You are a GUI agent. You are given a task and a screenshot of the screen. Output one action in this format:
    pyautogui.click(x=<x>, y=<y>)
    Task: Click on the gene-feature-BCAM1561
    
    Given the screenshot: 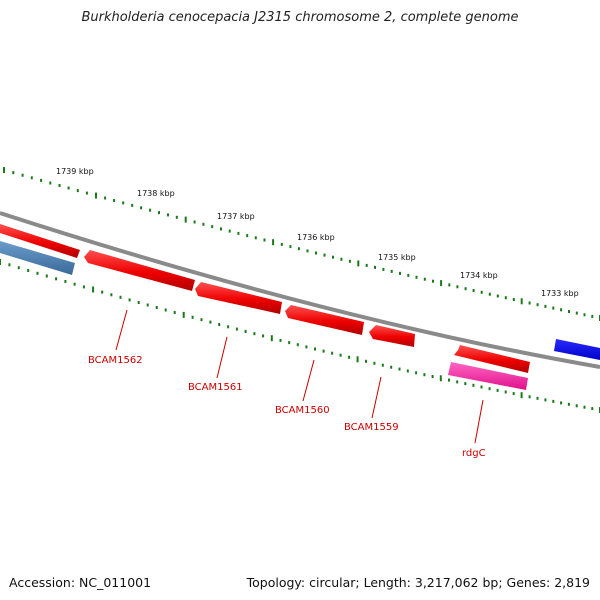 What is the action you would take?
    pyautogui.click(x=238, y=298)
    